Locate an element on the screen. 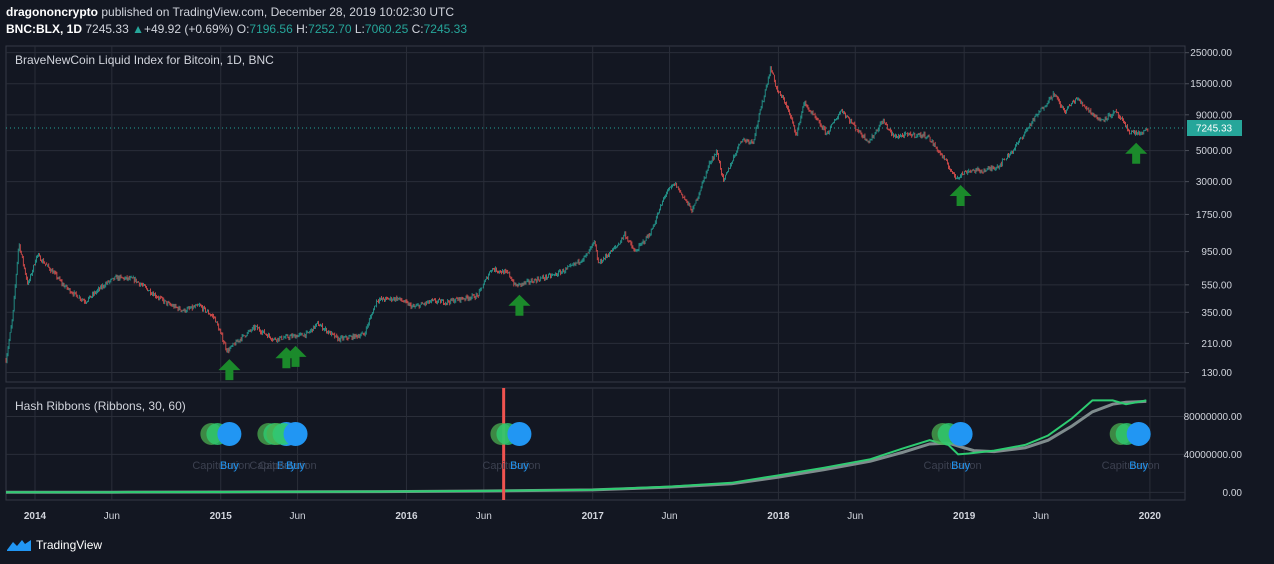  close-label: C: is located at coordinates (417, 29).